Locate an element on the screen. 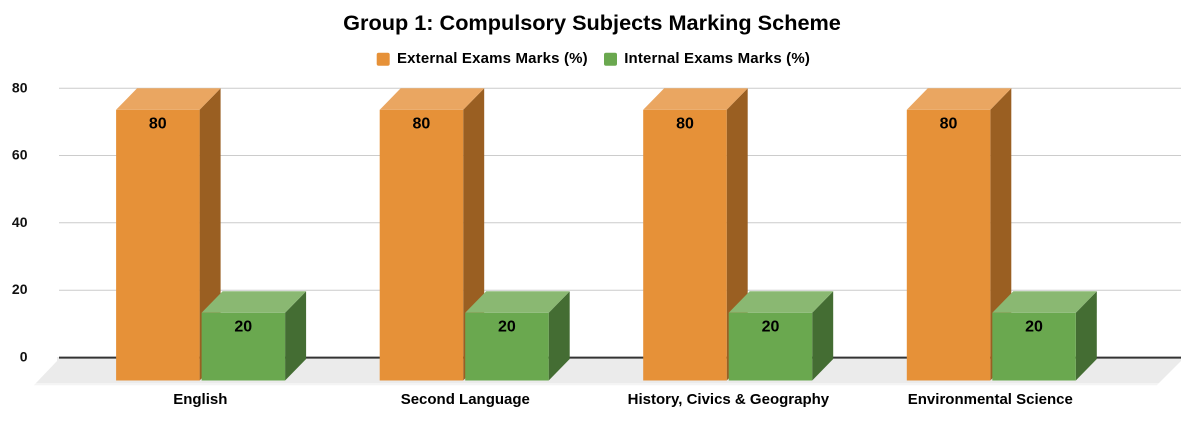  svg-text: Second Language is located at coordinates (465, 399).